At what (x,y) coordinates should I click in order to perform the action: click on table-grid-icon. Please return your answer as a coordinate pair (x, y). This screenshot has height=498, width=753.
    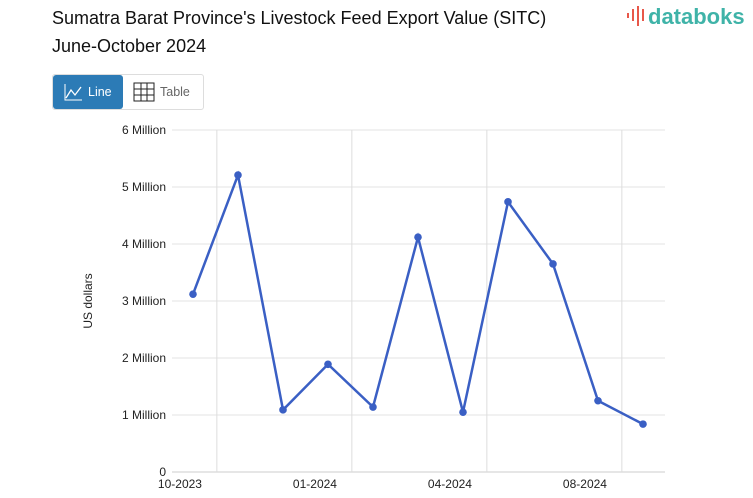
    Looking at the image, I should click on (144, 92).